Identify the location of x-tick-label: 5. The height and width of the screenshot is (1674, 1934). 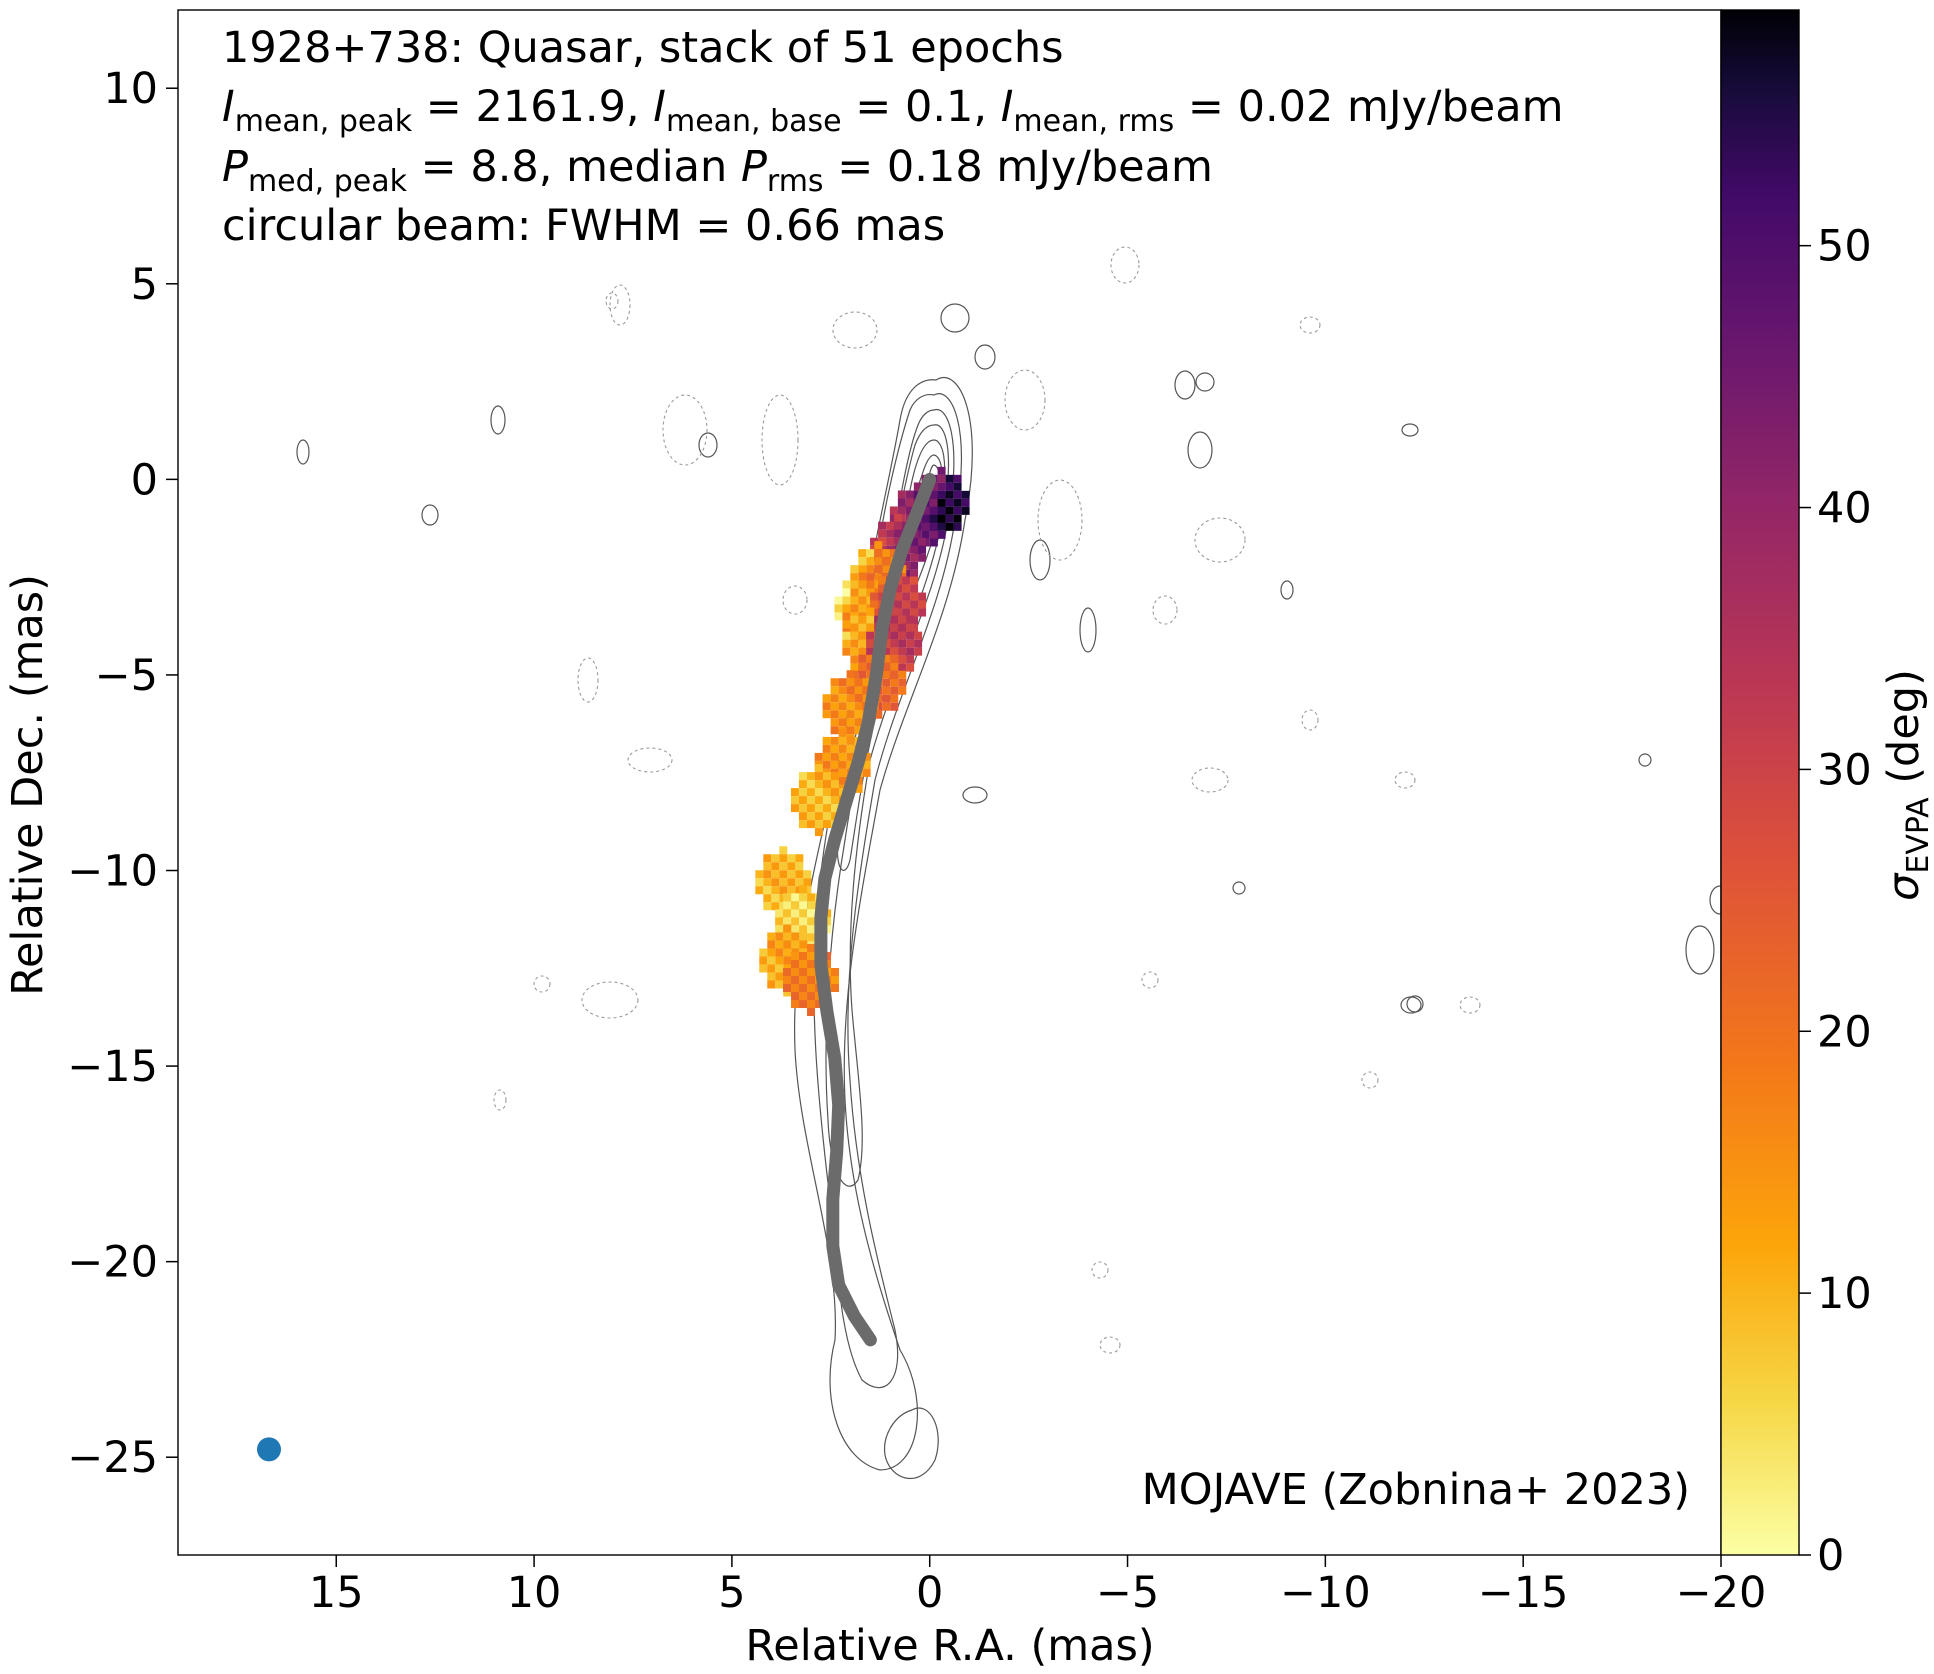
(731, 1593).